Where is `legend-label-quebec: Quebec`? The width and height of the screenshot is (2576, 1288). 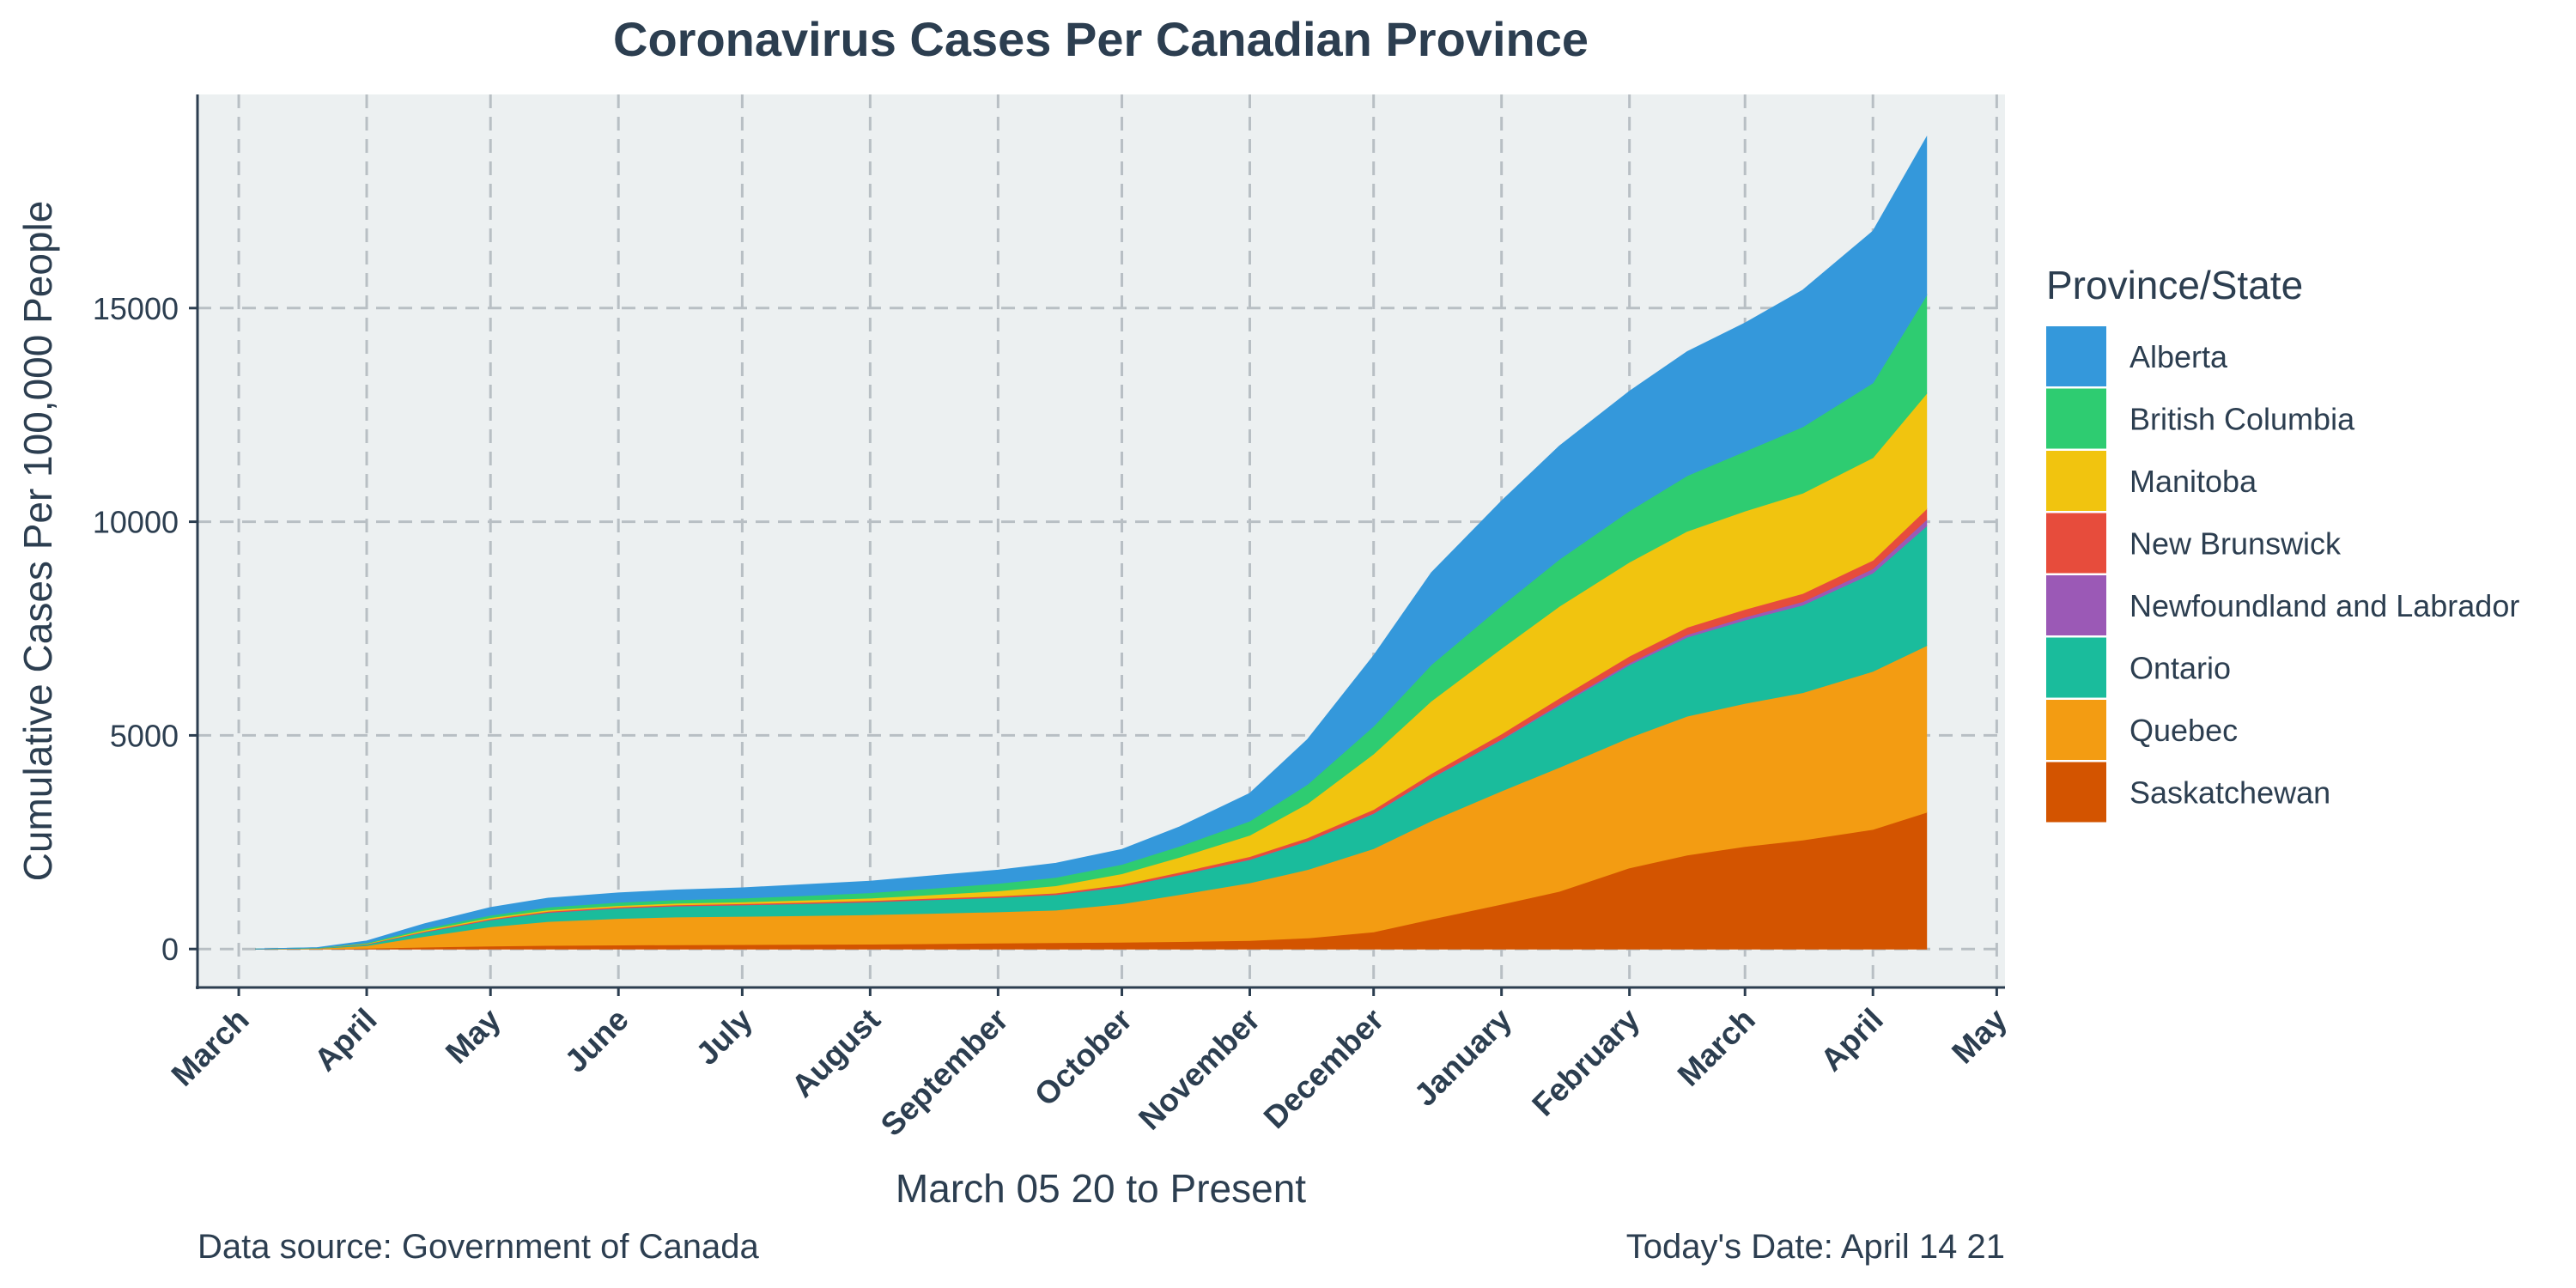 legend-label-quebec: Quebec is located at coordinates (2184, 730).